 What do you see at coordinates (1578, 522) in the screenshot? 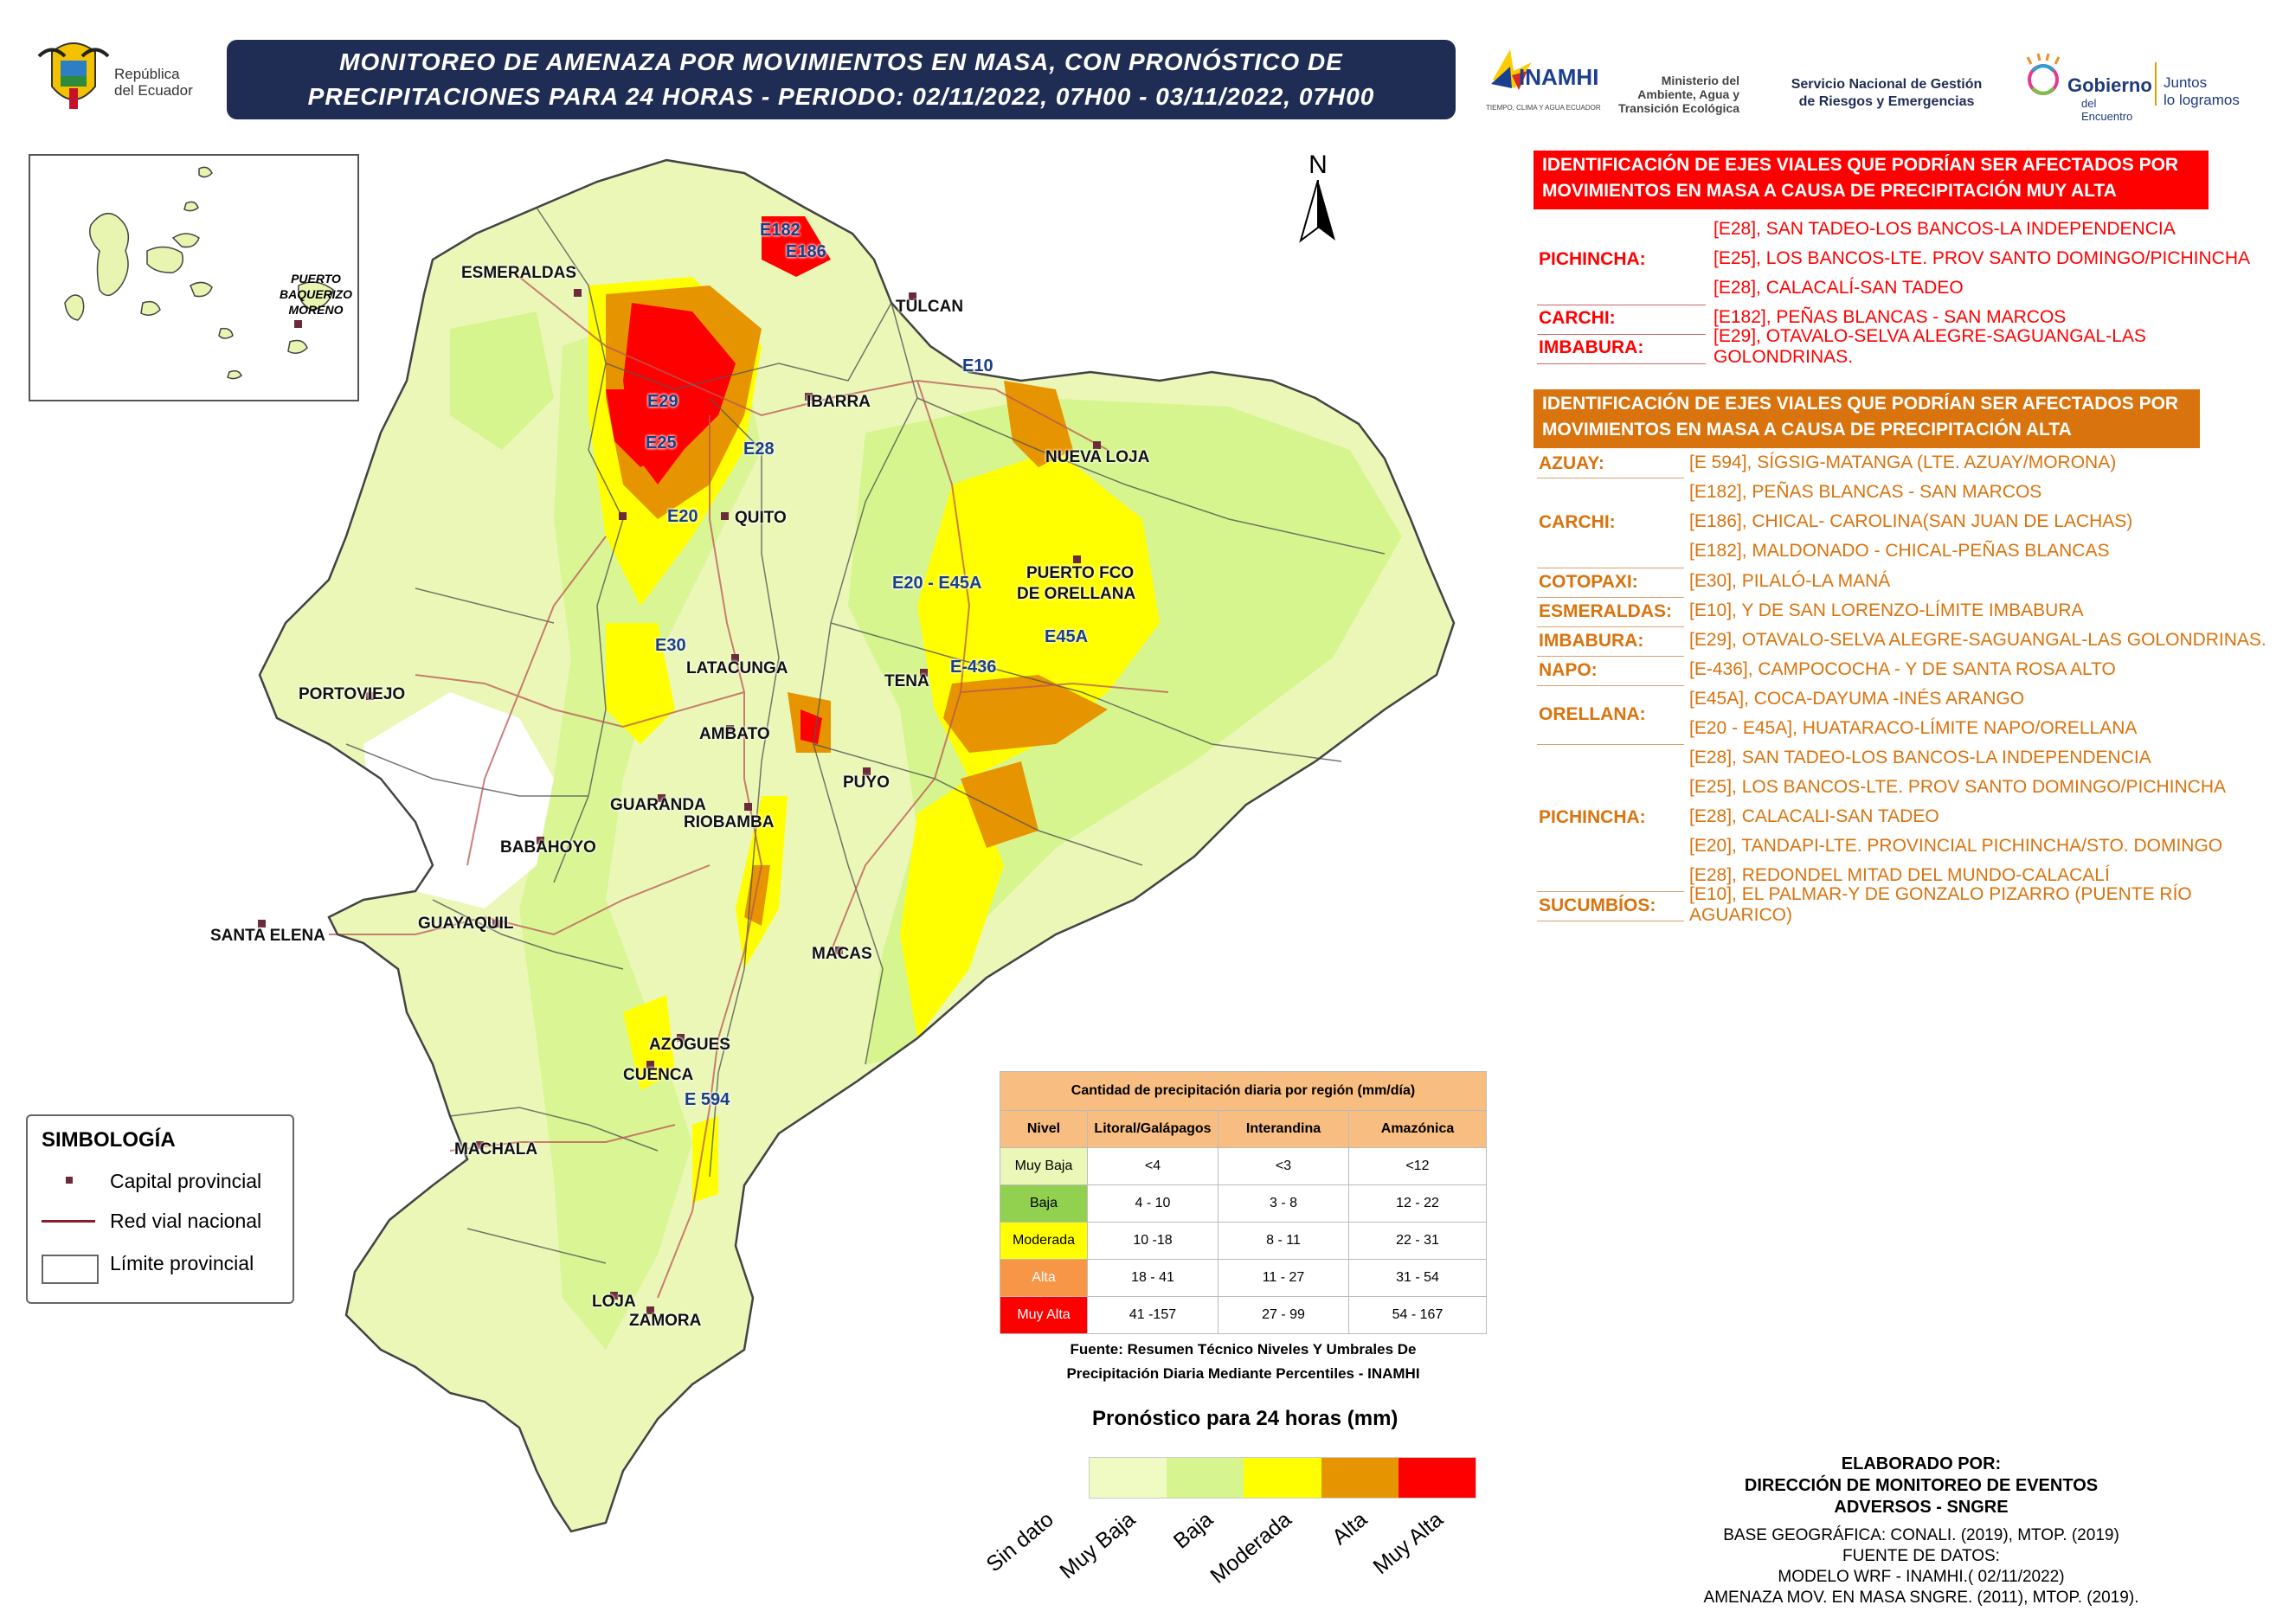
I see `province-label: CARCHI:` at bounding box center [1578, 522].